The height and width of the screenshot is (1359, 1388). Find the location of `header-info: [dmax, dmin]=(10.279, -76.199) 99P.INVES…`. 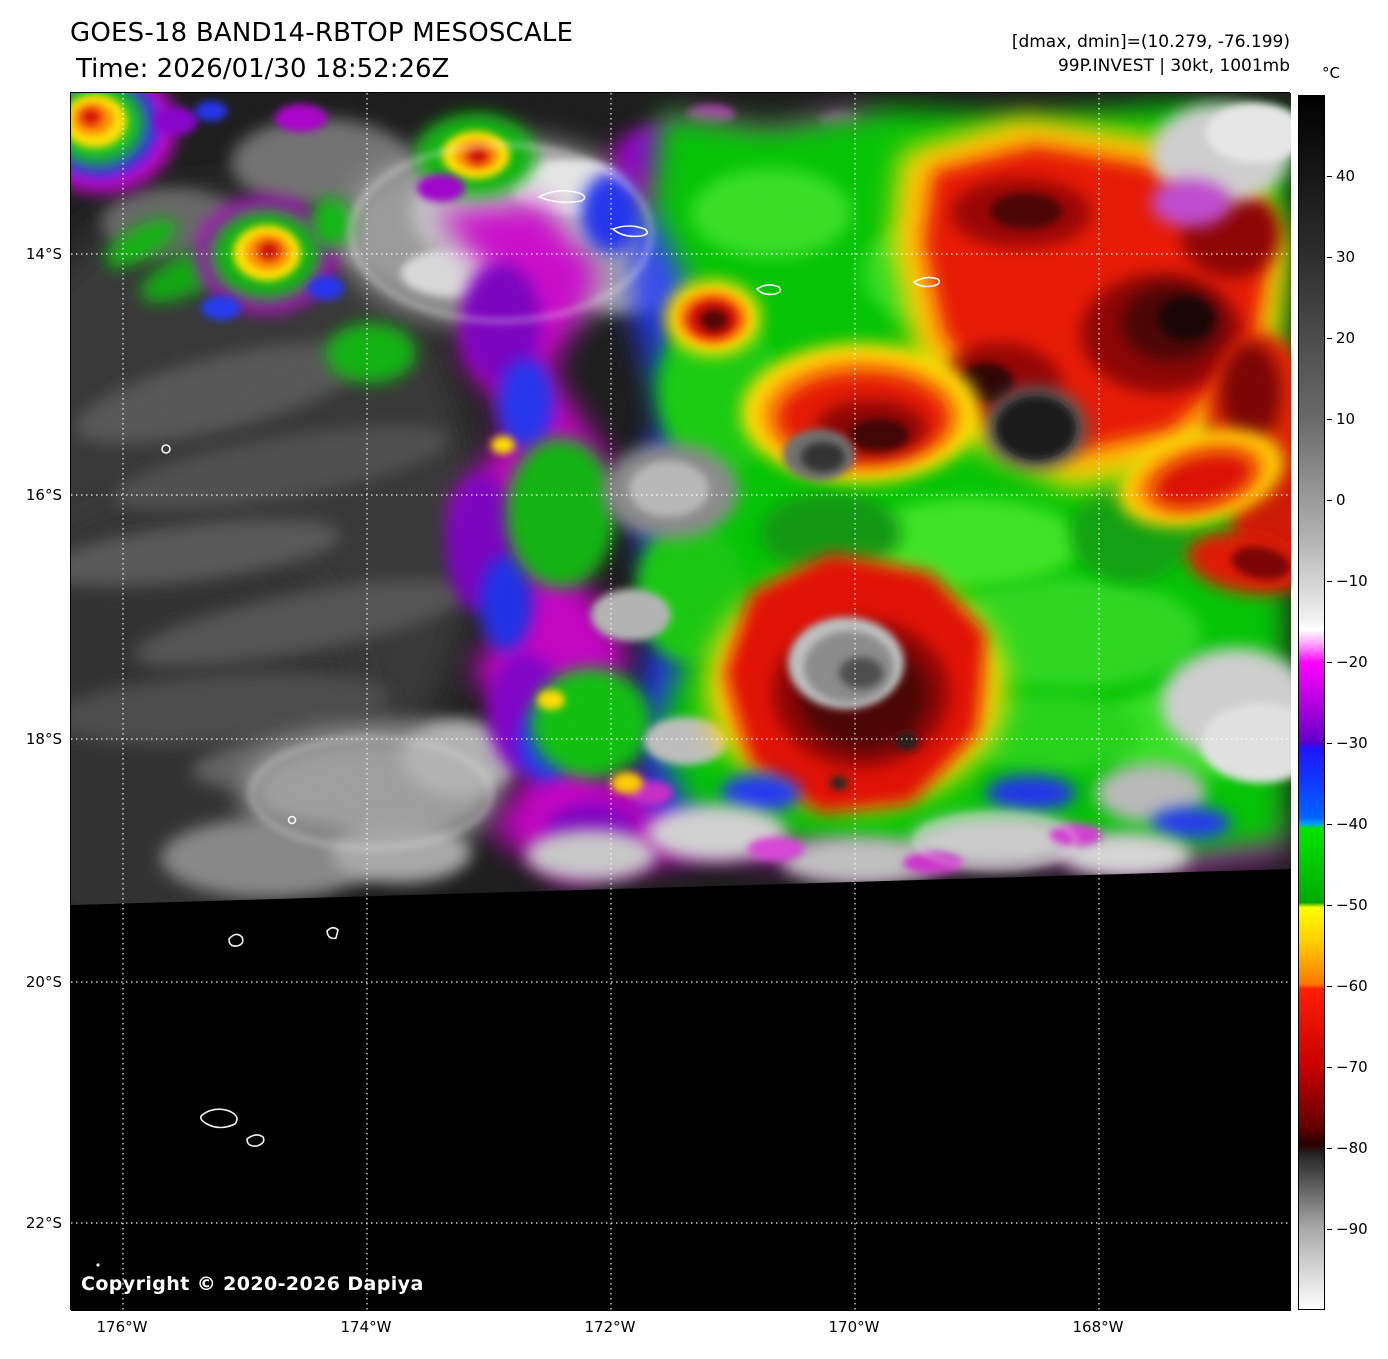

header-info: [dmax, dmin]=(10.279, -76.199) 99P.INVES… is located at coordinates (1151, 54).